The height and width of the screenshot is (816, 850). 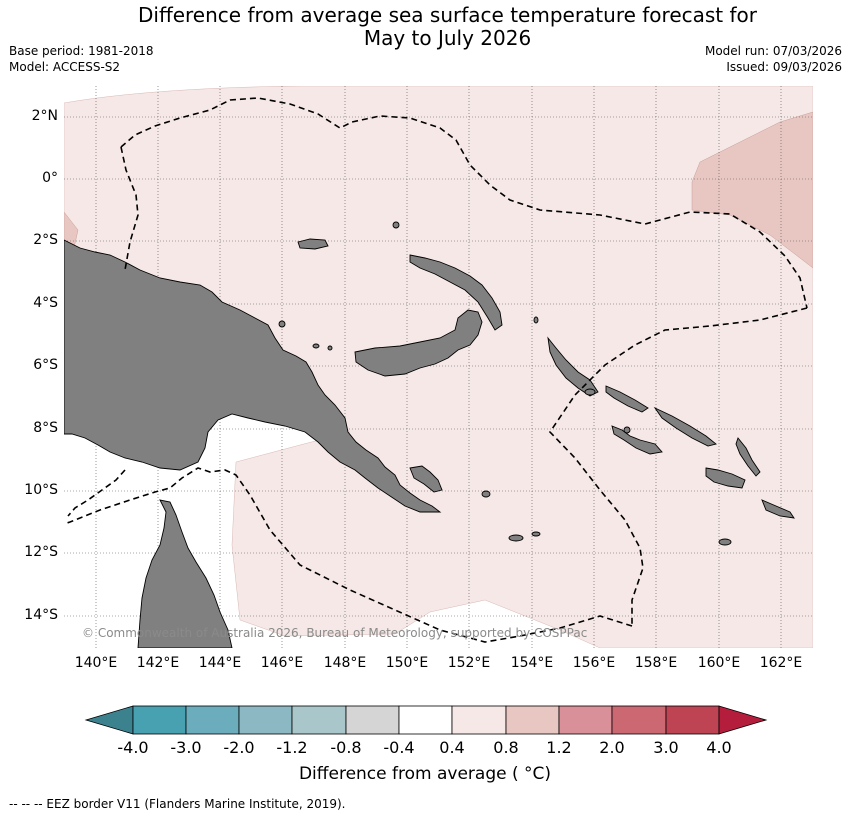 I want to click on lat-label: 8°S, so click(x=45, y=428).